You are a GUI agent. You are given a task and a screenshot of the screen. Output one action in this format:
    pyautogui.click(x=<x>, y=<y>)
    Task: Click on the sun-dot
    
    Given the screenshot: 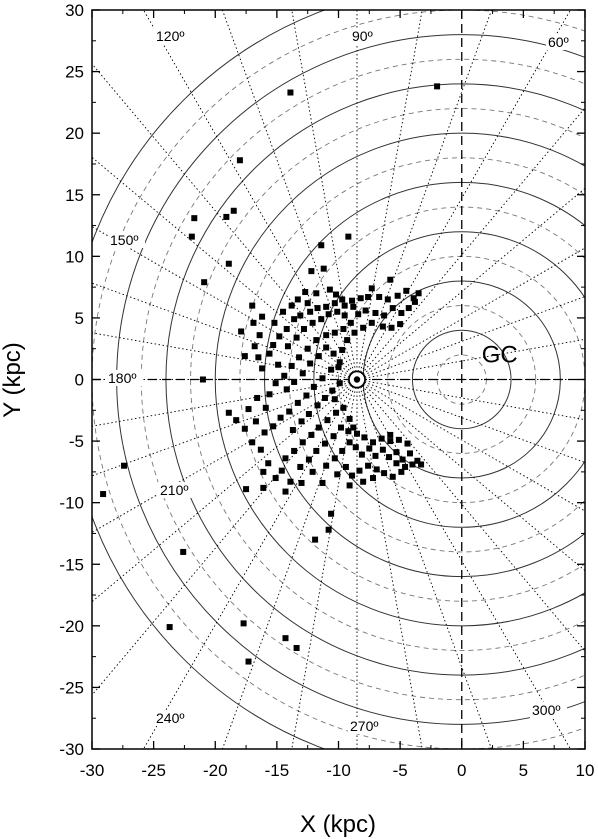 What is the action you would take?
    pyautogui.click(x=357, y=379)
    